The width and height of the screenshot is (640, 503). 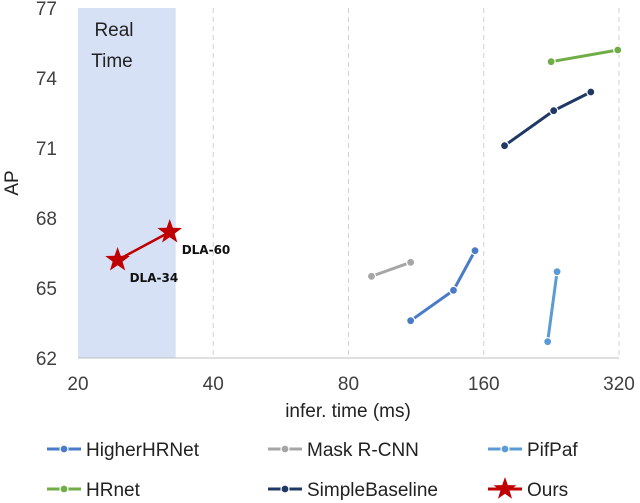 I want to click on y-tick-label: 77, so click(x=46, y=10).